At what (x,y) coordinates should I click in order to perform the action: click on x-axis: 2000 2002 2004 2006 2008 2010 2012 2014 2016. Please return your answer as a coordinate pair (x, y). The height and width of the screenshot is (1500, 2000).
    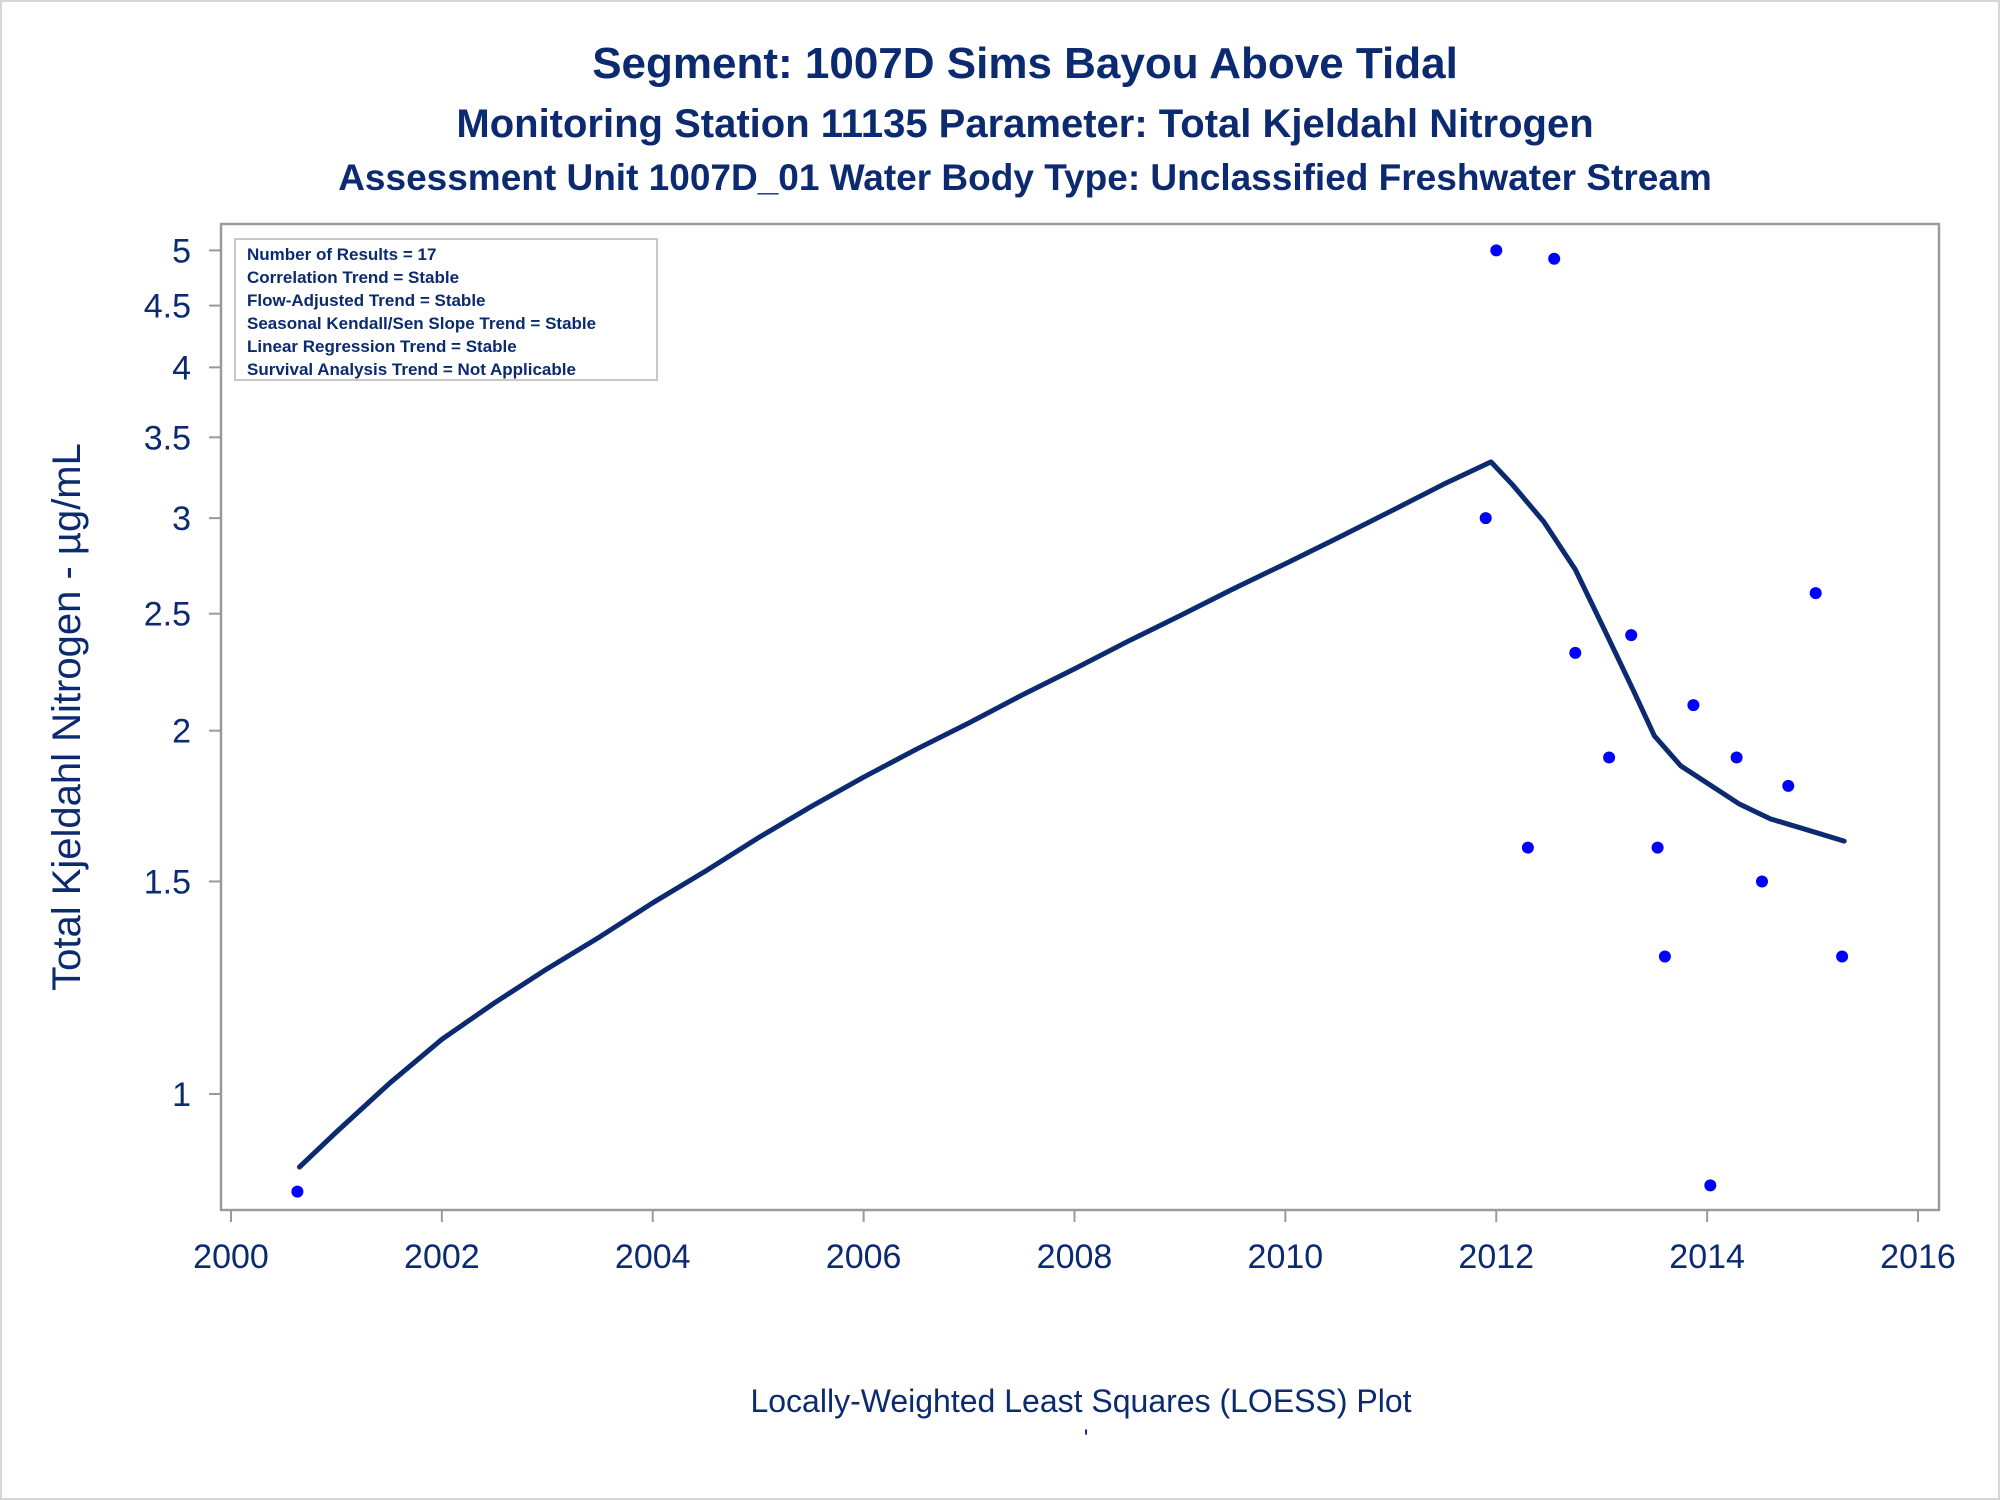
    Looking at the image, I should click on (1074, 1243).